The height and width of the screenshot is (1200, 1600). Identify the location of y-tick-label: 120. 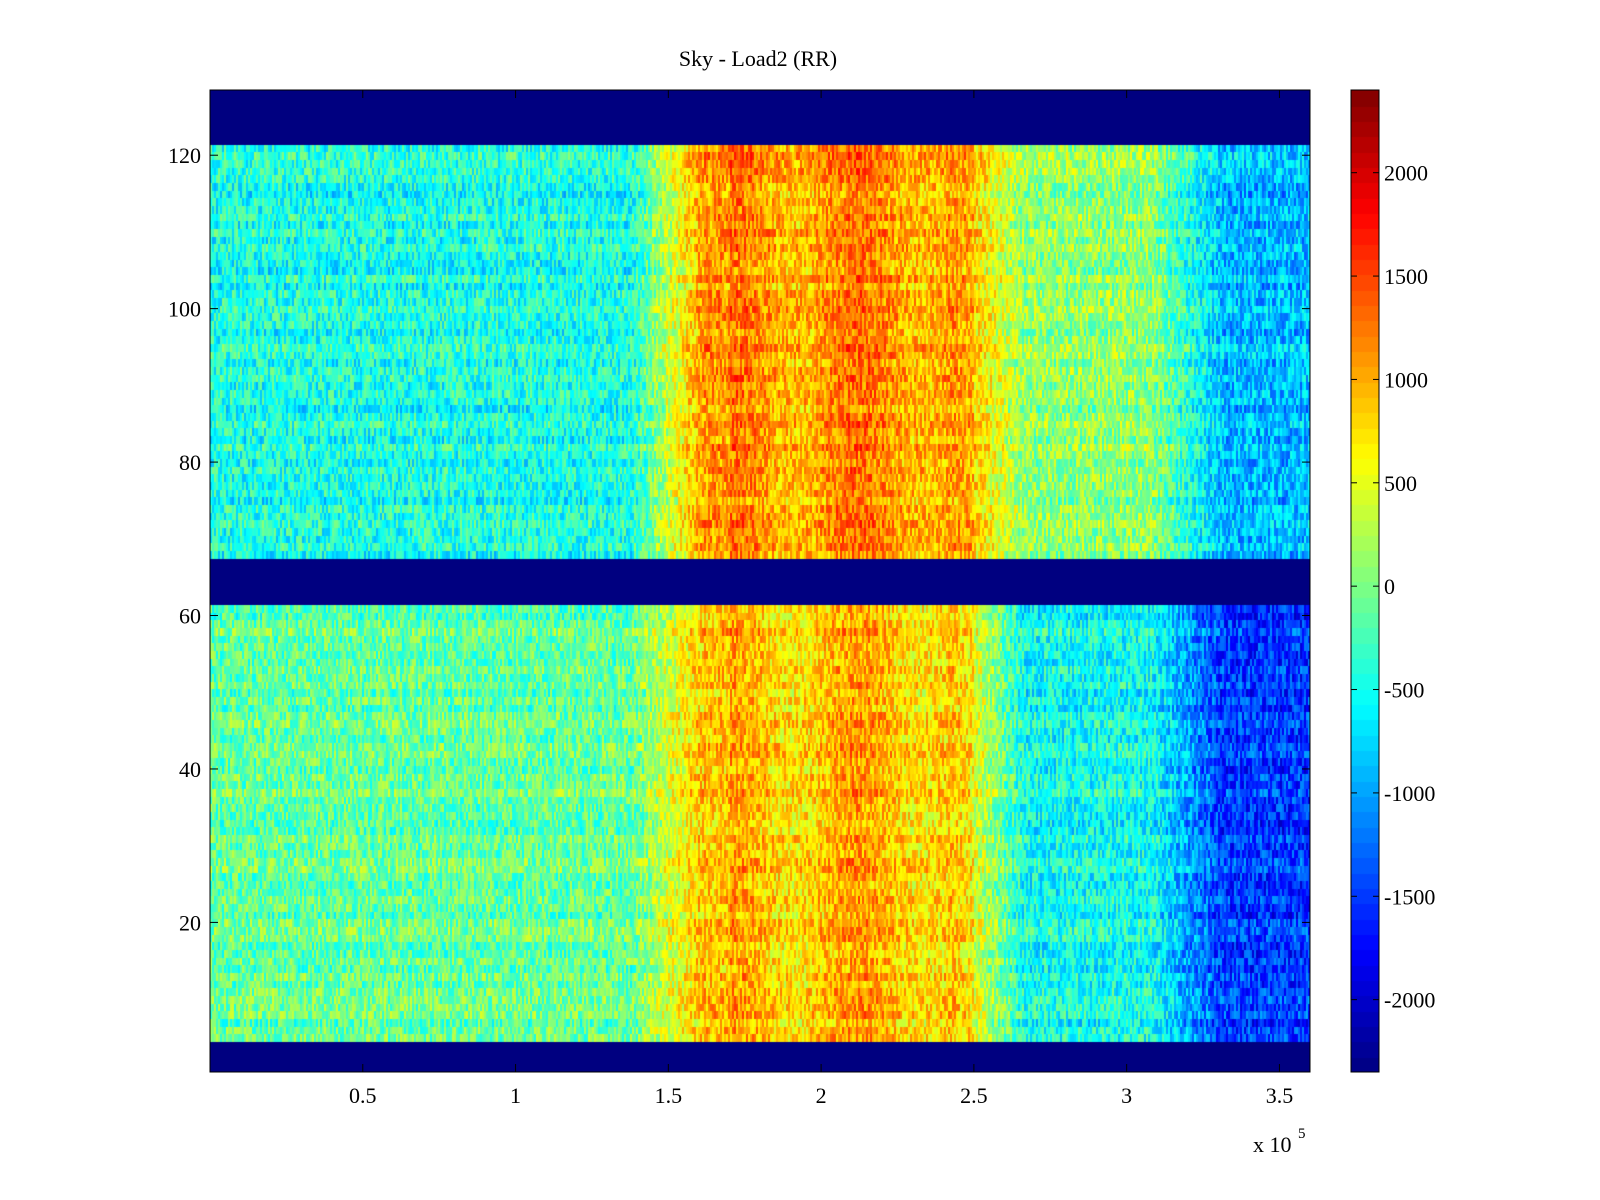
(184, 155).